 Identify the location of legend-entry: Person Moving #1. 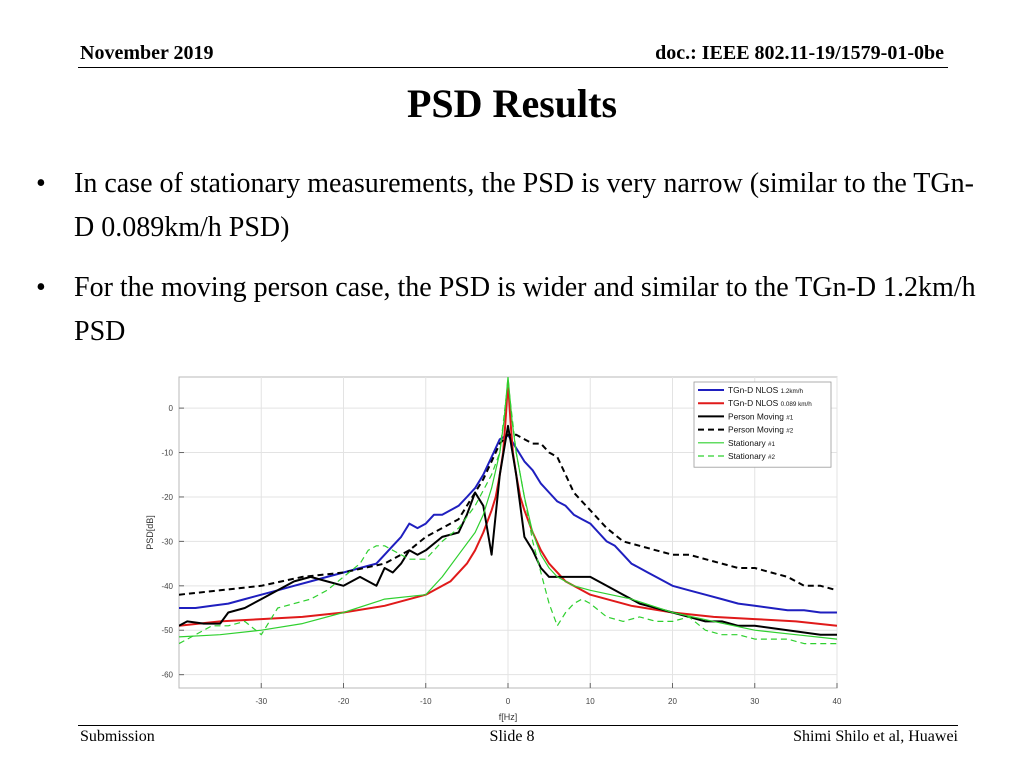
(761, 416).